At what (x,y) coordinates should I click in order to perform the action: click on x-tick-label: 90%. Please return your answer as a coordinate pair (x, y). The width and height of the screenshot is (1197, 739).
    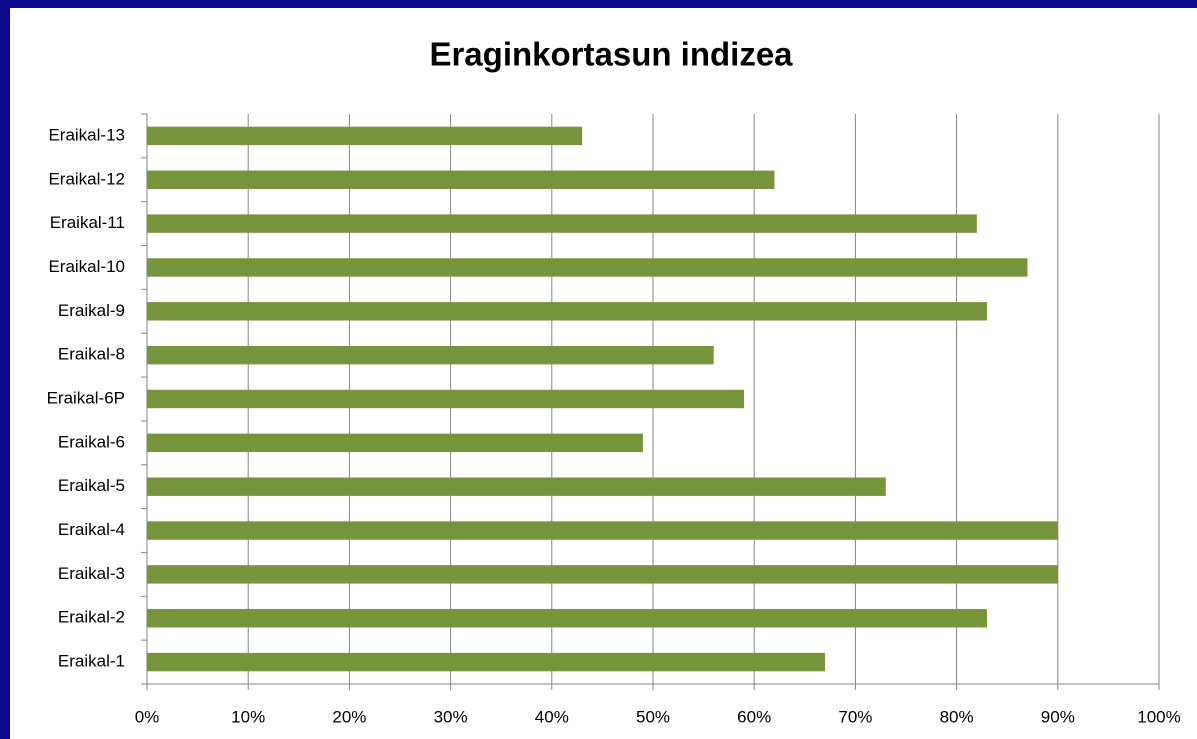
    Looking at the image, I should click on (1058, 716).